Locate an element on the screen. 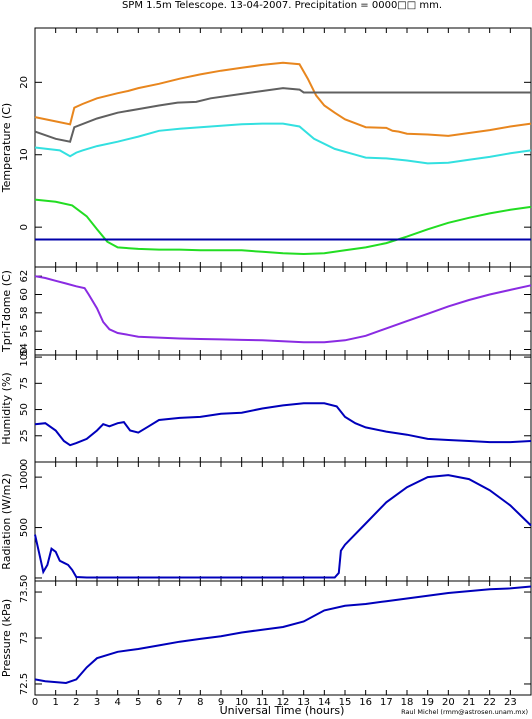 This screenshot has width=532, height=719. x-tick-label: 9 is located at coordinates (221, 702).